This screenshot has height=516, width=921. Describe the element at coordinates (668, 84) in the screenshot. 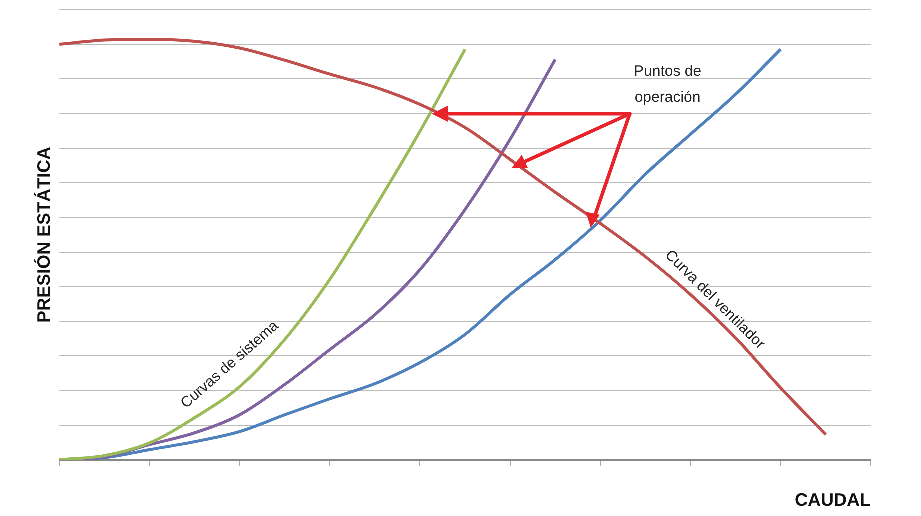

I see `annotation: Puntos de operación` at that location.